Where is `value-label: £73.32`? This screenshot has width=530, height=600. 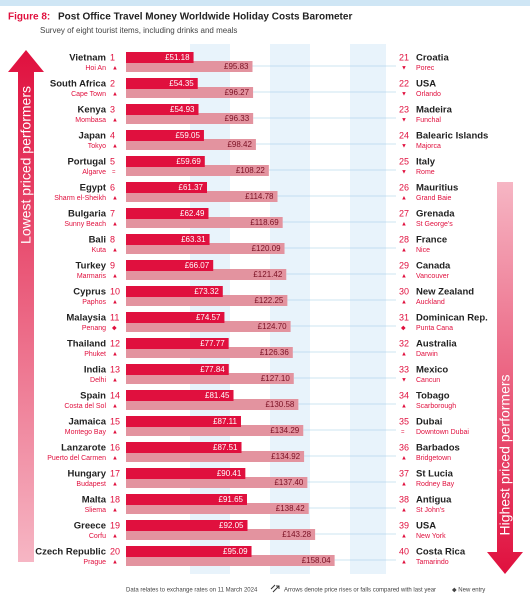 value-label: £73.32 is located at coordinates (206, 291).